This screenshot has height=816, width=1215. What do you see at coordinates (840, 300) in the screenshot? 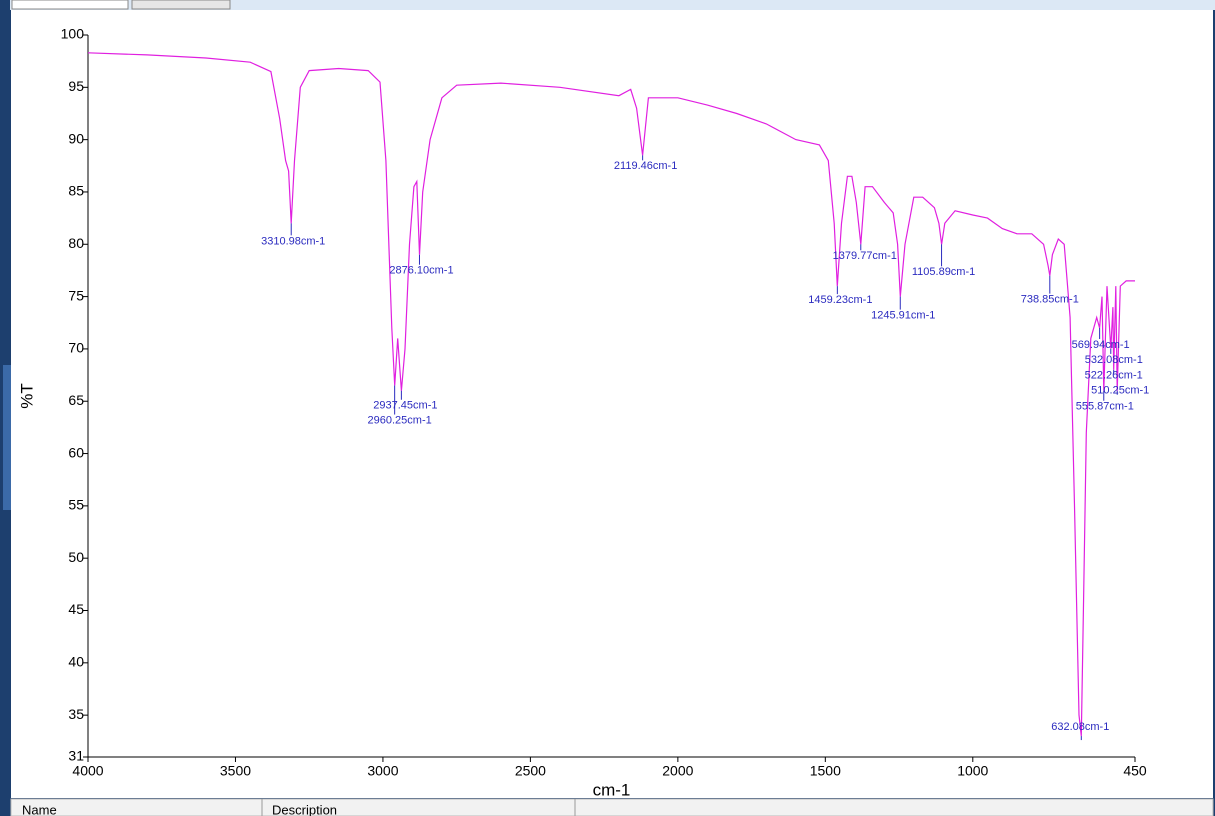
I see `peak-label: 1459.23cm-1` at bounding box center [840, 300].